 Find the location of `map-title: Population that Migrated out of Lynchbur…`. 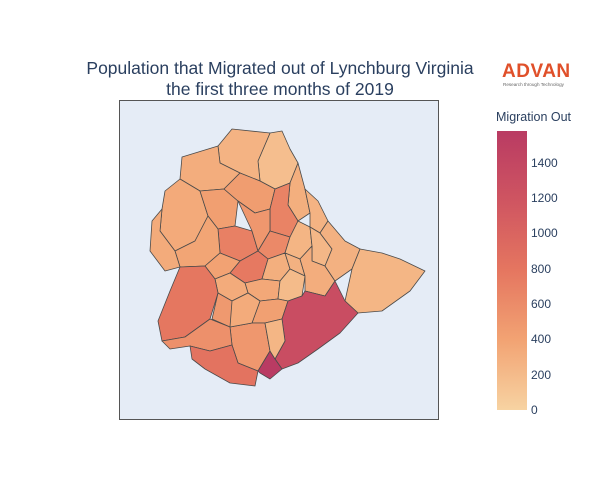

map-title: Population that Migrated out of Lynchbur… is located at coordinates (280, 79).